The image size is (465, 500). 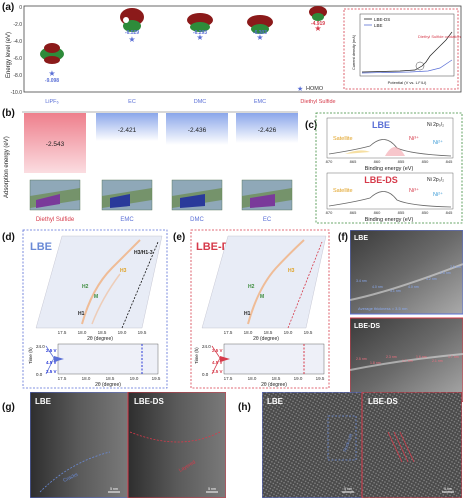 I want to click on orbital-lipf6, so click(x=52, y=53).